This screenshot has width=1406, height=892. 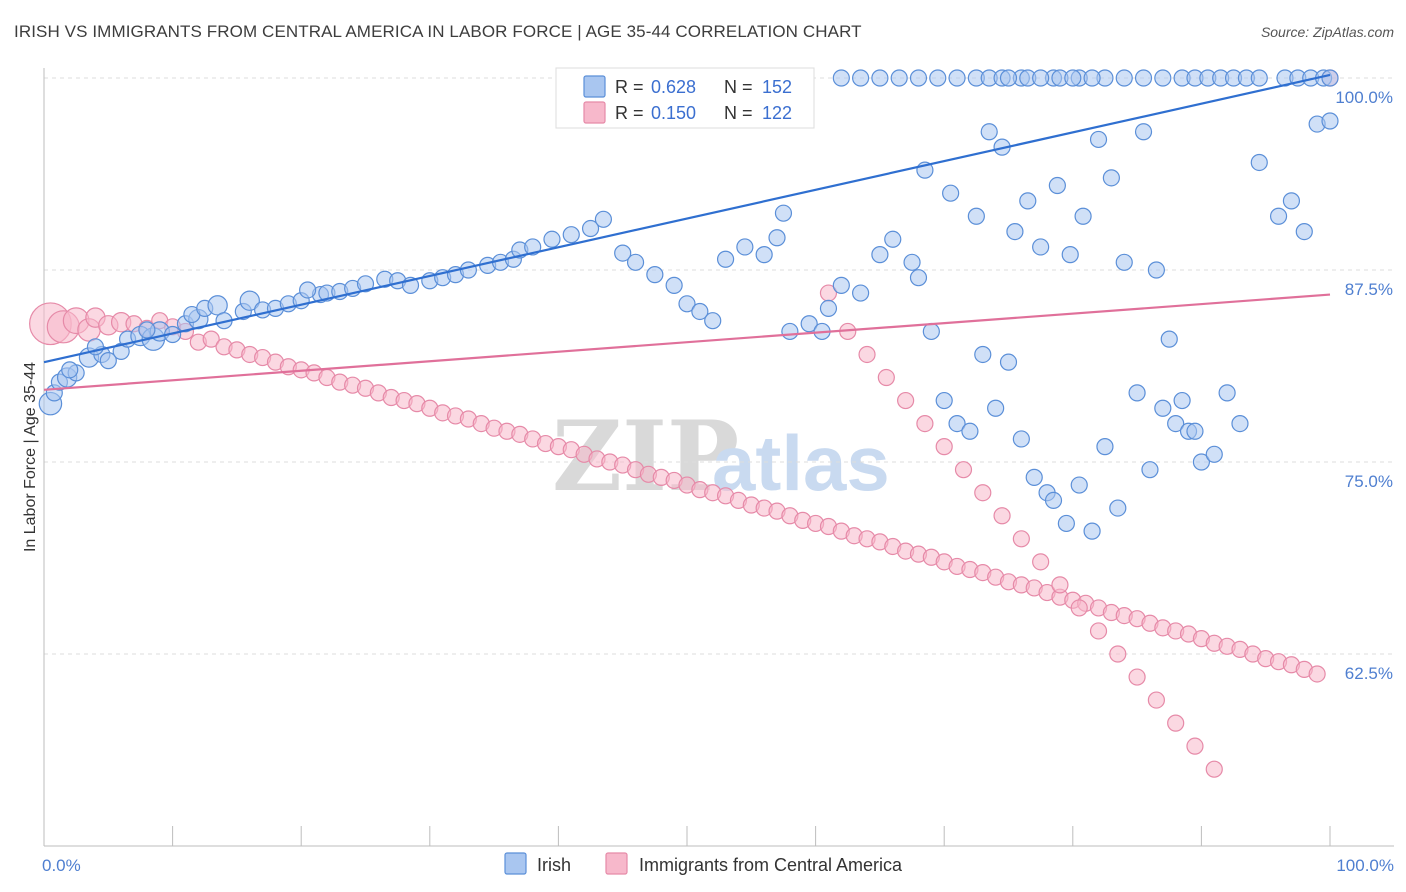 I want to click on legend-irish-r-value: 0.628, so click(x=673, y=87).